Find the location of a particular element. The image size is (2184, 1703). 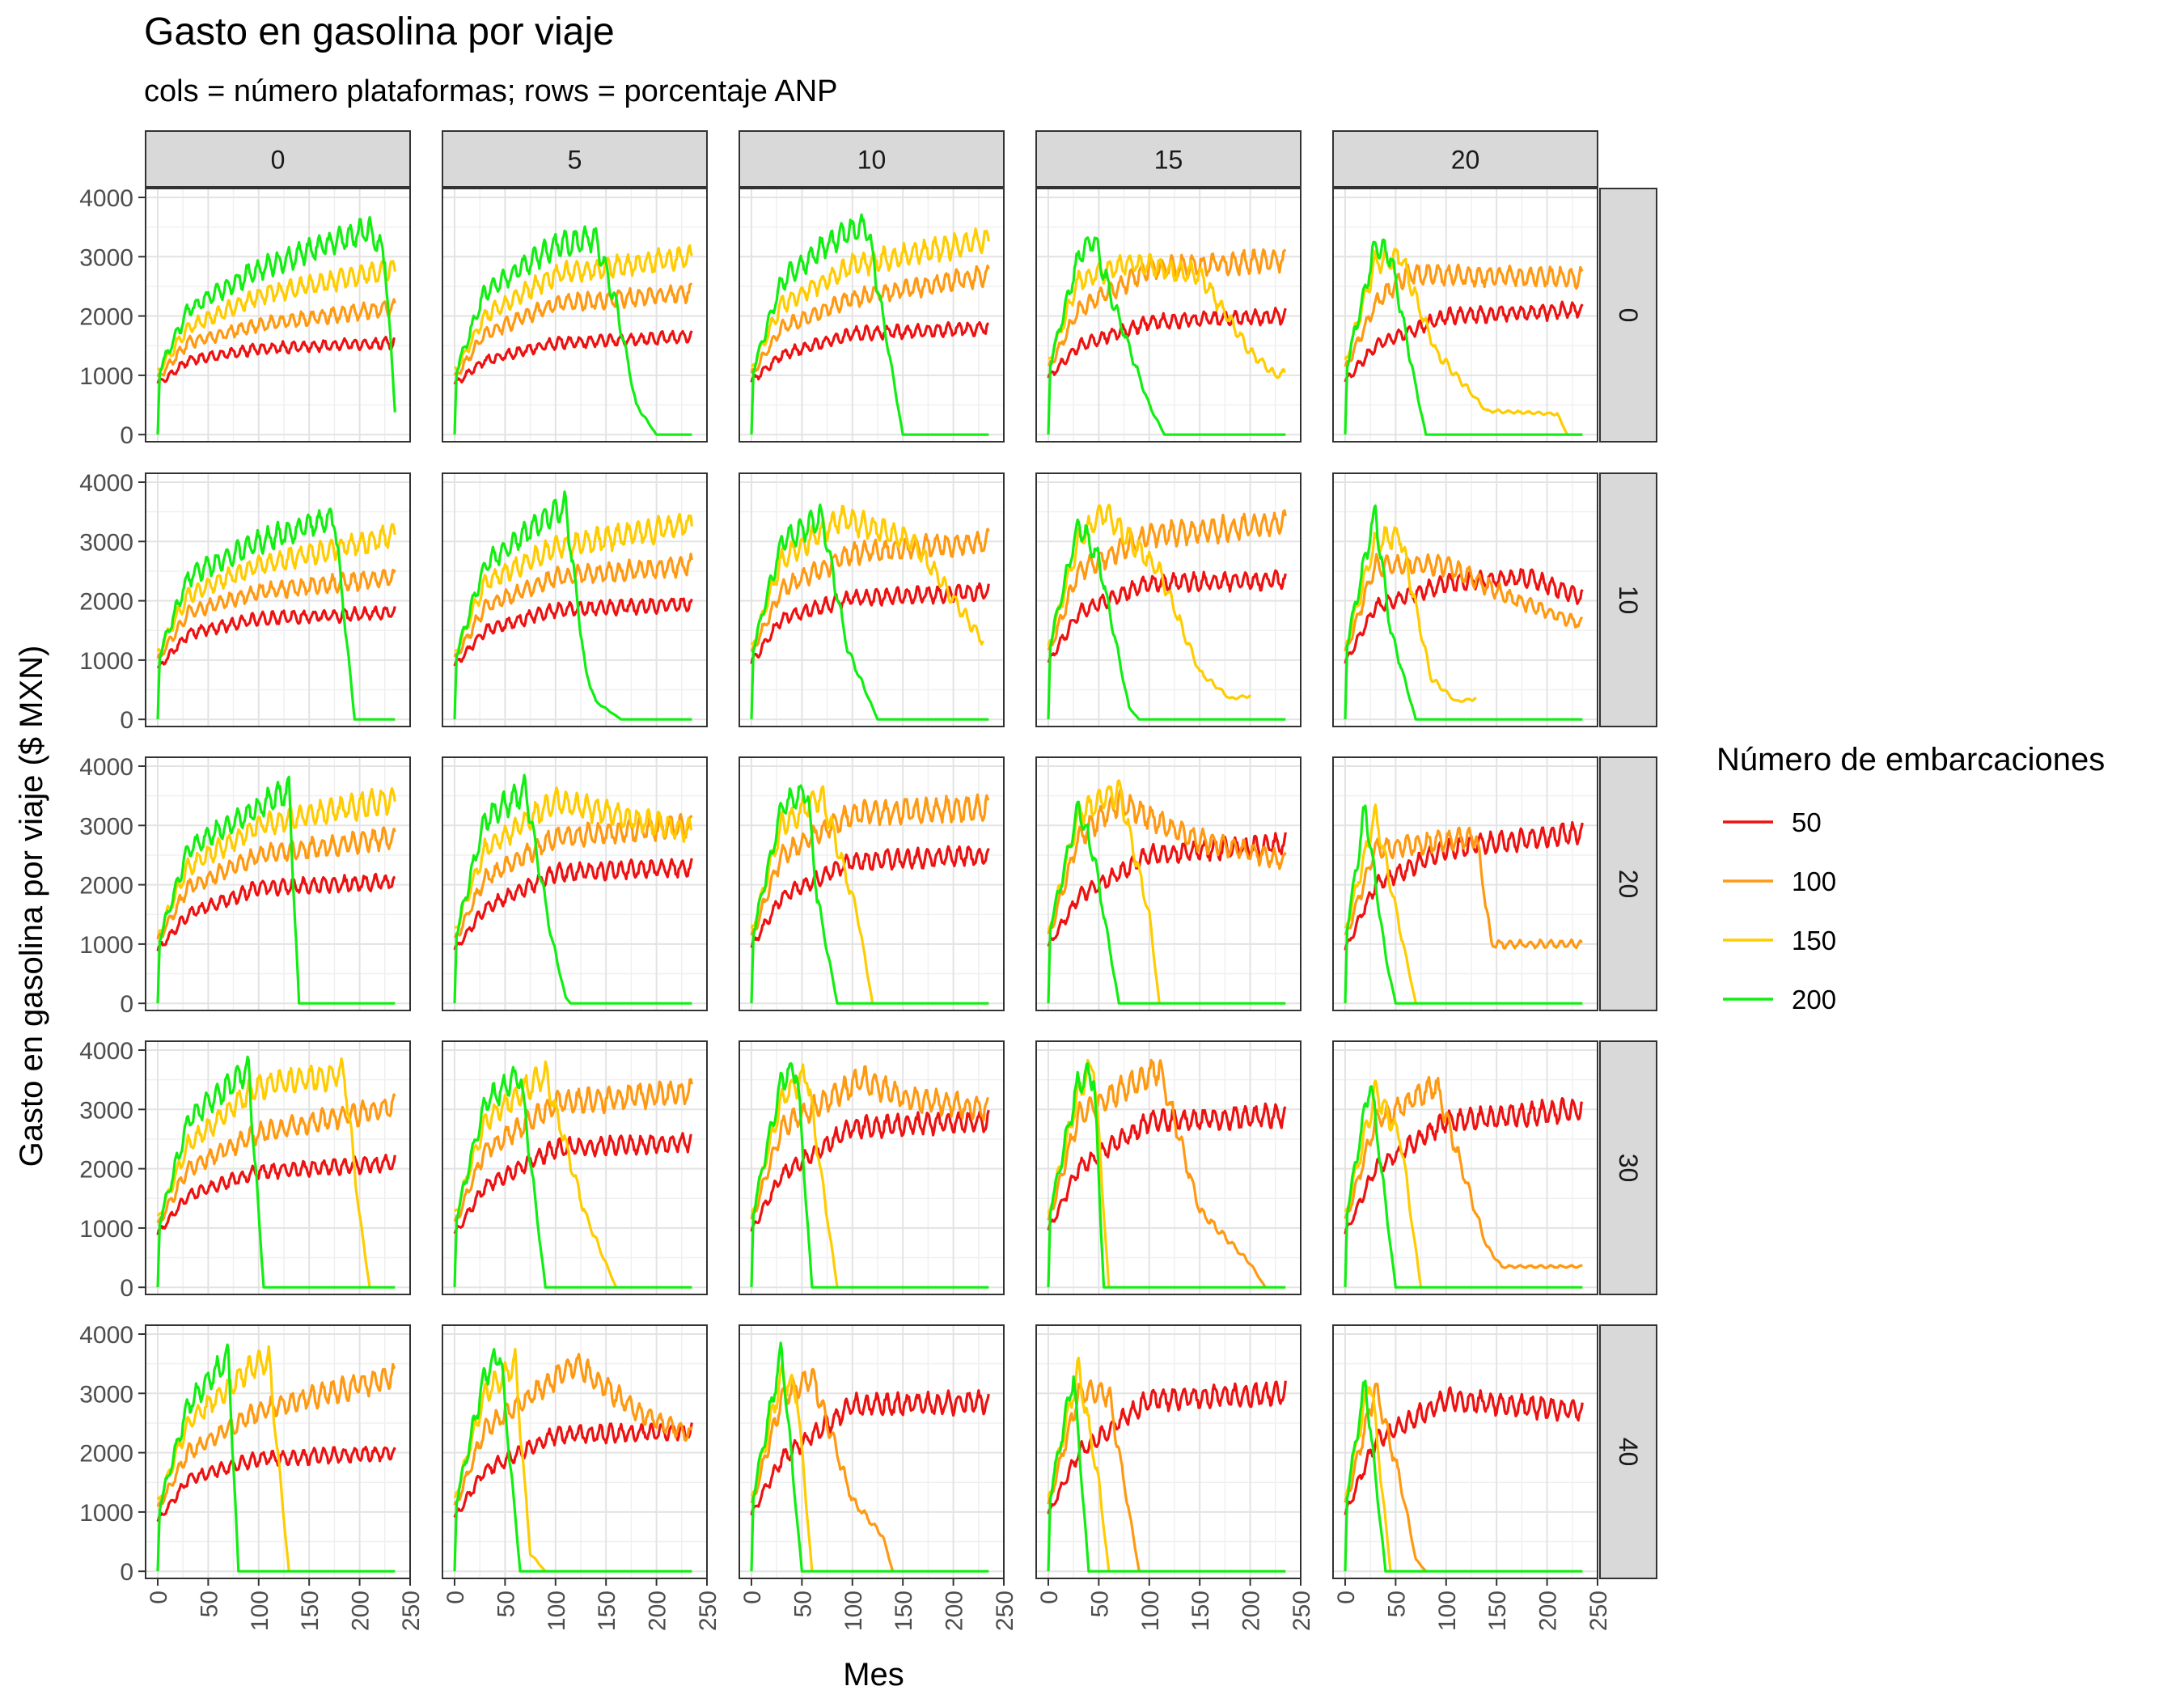

y-axis-title: Gasto en gasolina por viaje ($ MXN) is located at coordinates (31, 906).